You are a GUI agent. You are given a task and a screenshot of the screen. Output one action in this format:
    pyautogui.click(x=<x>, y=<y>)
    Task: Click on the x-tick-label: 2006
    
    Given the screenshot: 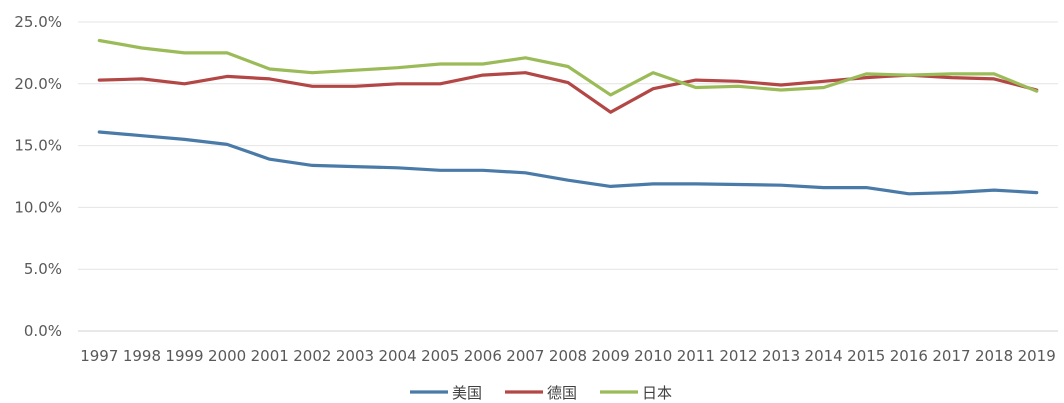 What is the action you would take?
    pyautogui.click(x=483, y=356)
    